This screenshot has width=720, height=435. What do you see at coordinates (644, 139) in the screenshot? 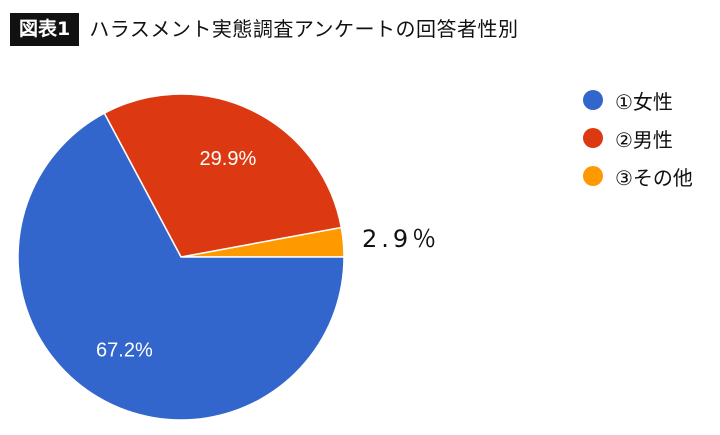
I see `legend-label-male: ②男性` at bounding box center [644, 139].